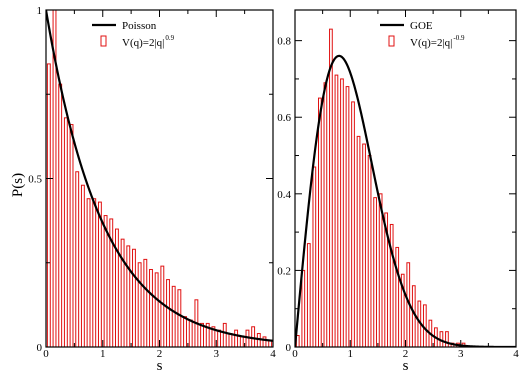  Describe the element at coordinates (459, 38) in the screenshot. I see `legend-exponent: -0.9` at that location.